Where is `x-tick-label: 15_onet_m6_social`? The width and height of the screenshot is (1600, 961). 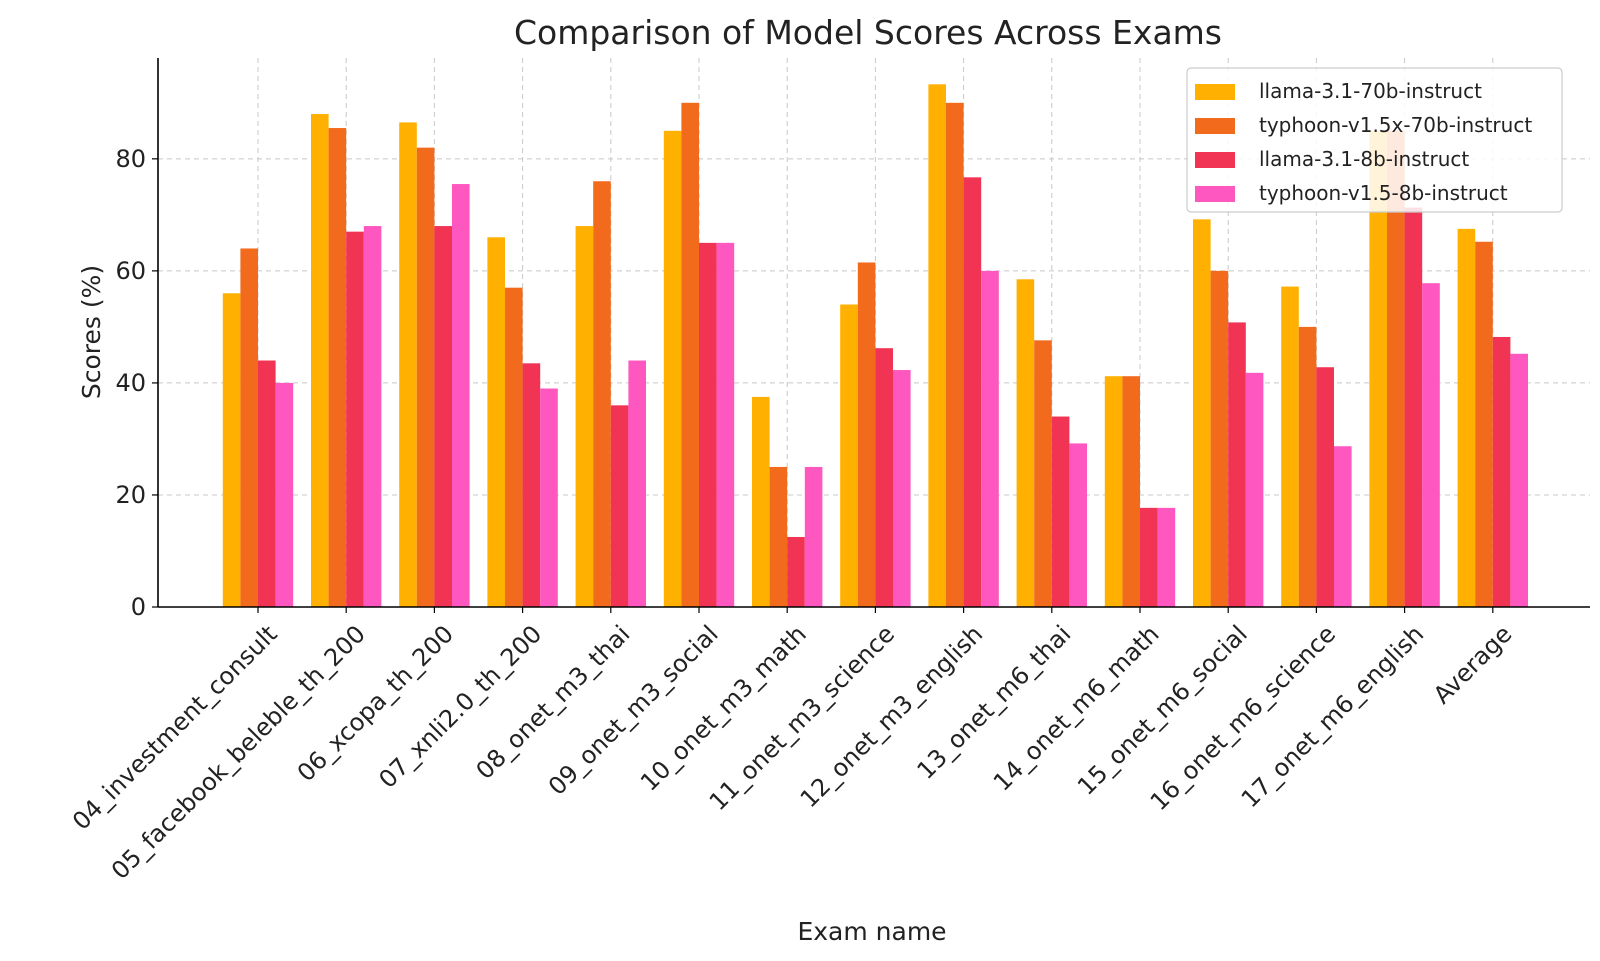 x-tick-label: 15_onet_m6_social is located at coordinates (1162, 710).